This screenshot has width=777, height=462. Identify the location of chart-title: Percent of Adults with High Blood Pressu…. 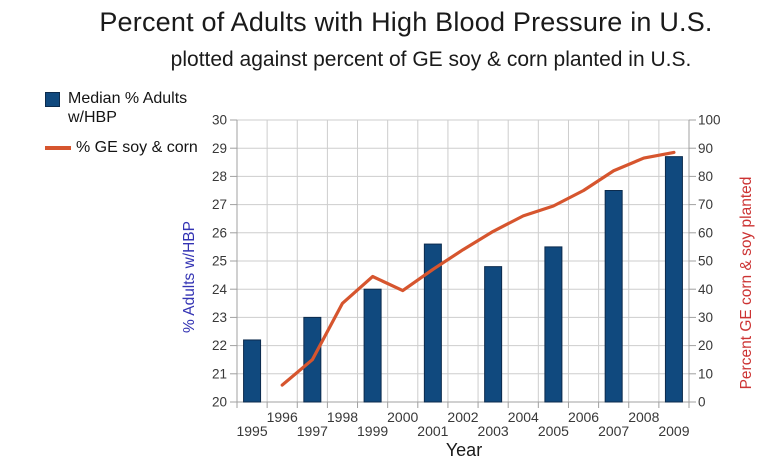
(406, 22).